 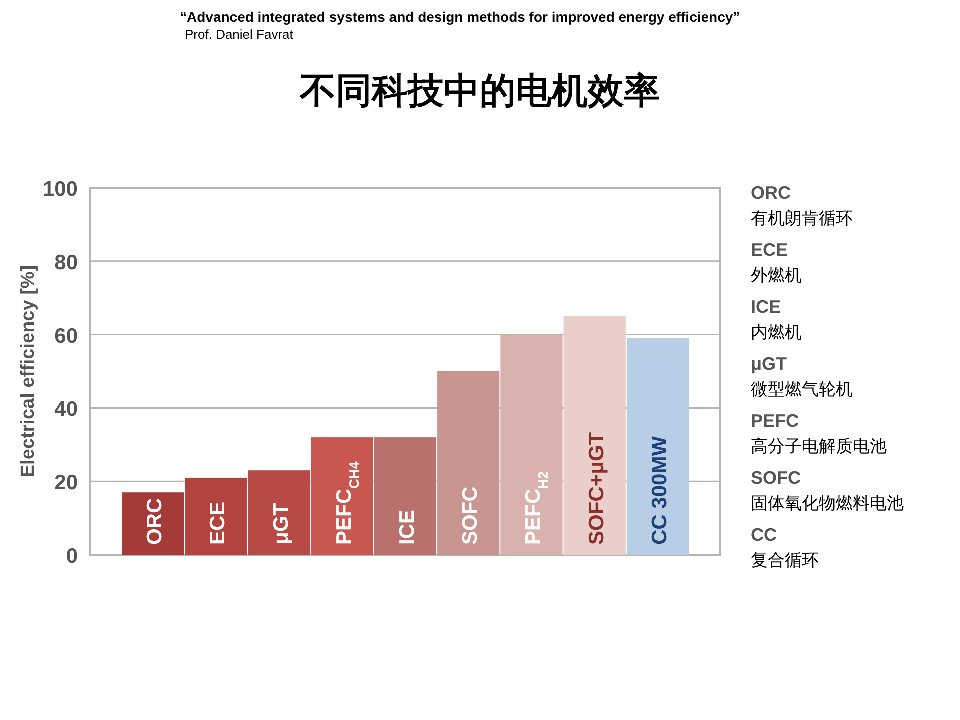 I want to click on x-tick-label: SOFC+μGT, so click(x=596, y=488).